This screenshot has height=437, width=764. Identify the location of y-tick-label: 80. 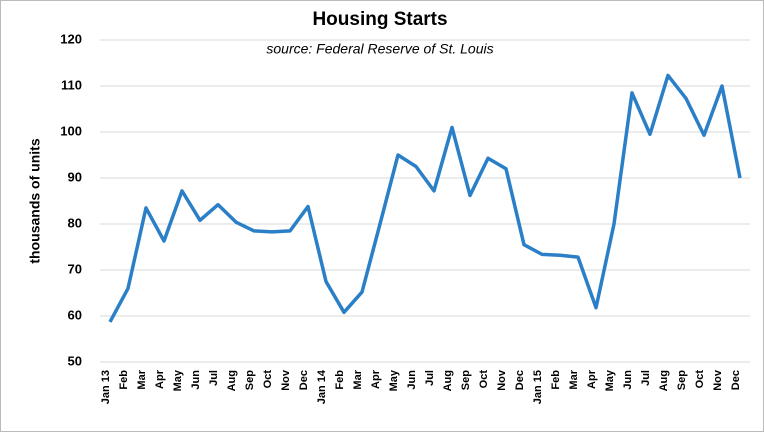
(75, 222).